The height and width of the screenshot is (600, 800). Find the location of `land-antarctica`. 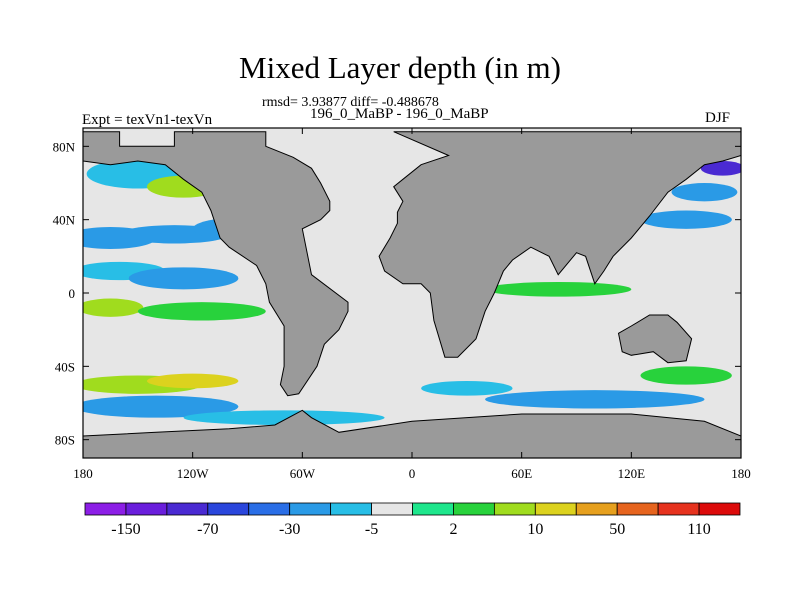

land-antarctica is located at coordinates (412, 433).